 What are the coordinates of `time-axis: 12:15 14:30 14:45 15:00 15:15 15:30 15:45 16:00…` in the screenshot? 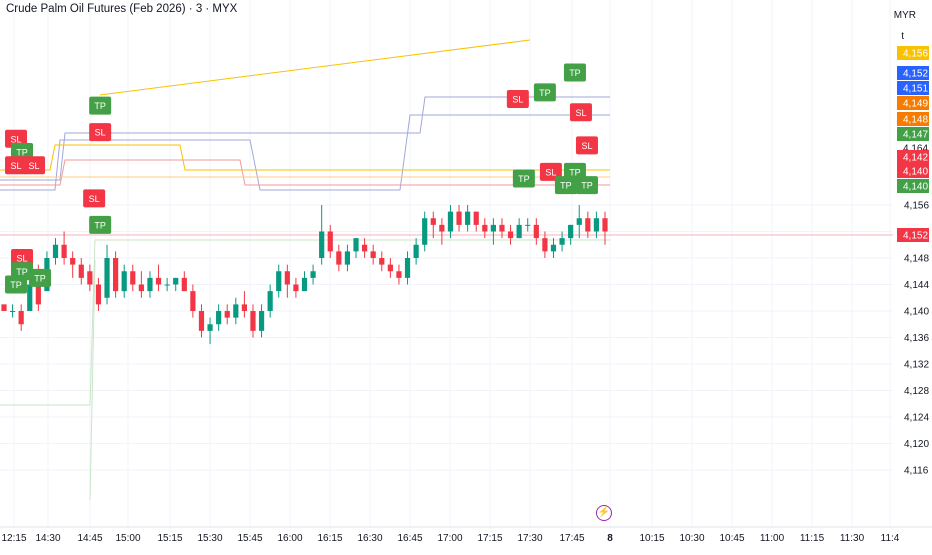 It's located at (450, 538).